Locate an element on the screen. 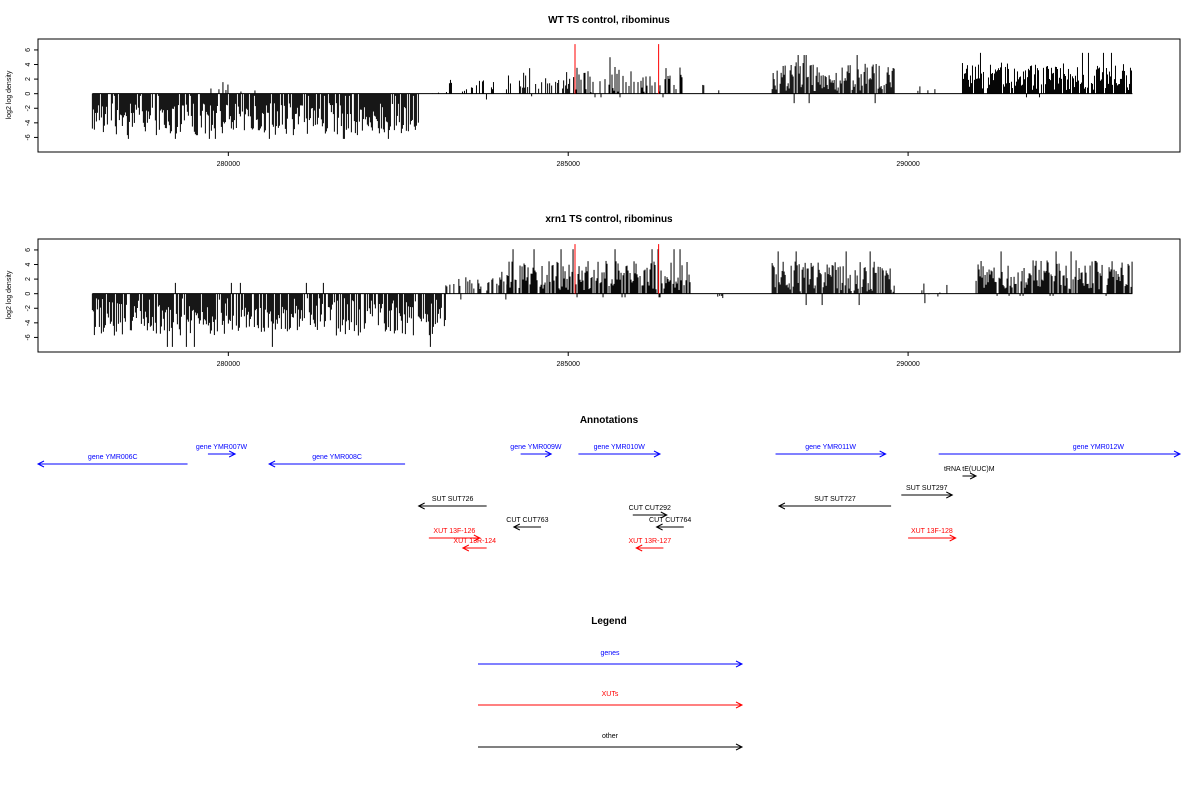 The height and width of the screenshot is (800, 1200). xrn1-y-tick-label: 0 is located at coordinates (28, 294).